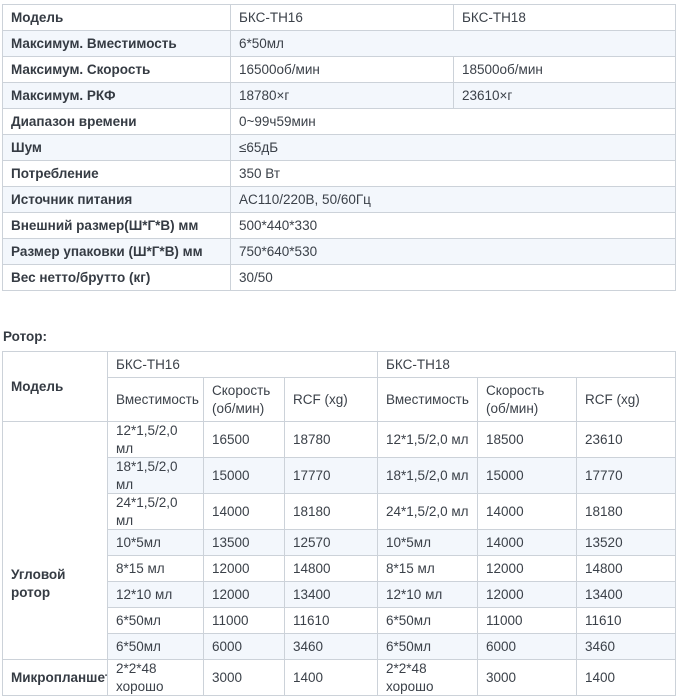 This screenshot has width=677, height=696. I want to click on rotor-cell: 12*1,5/2,0 мл, so click(155, 439).